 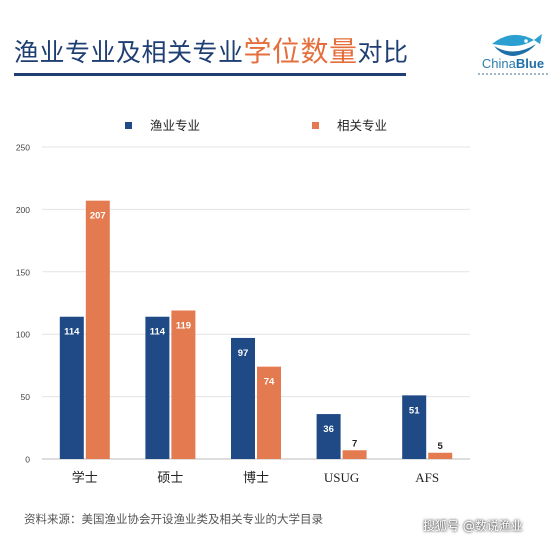 I want to click on data-label: 7, so click(x=354, y=443).